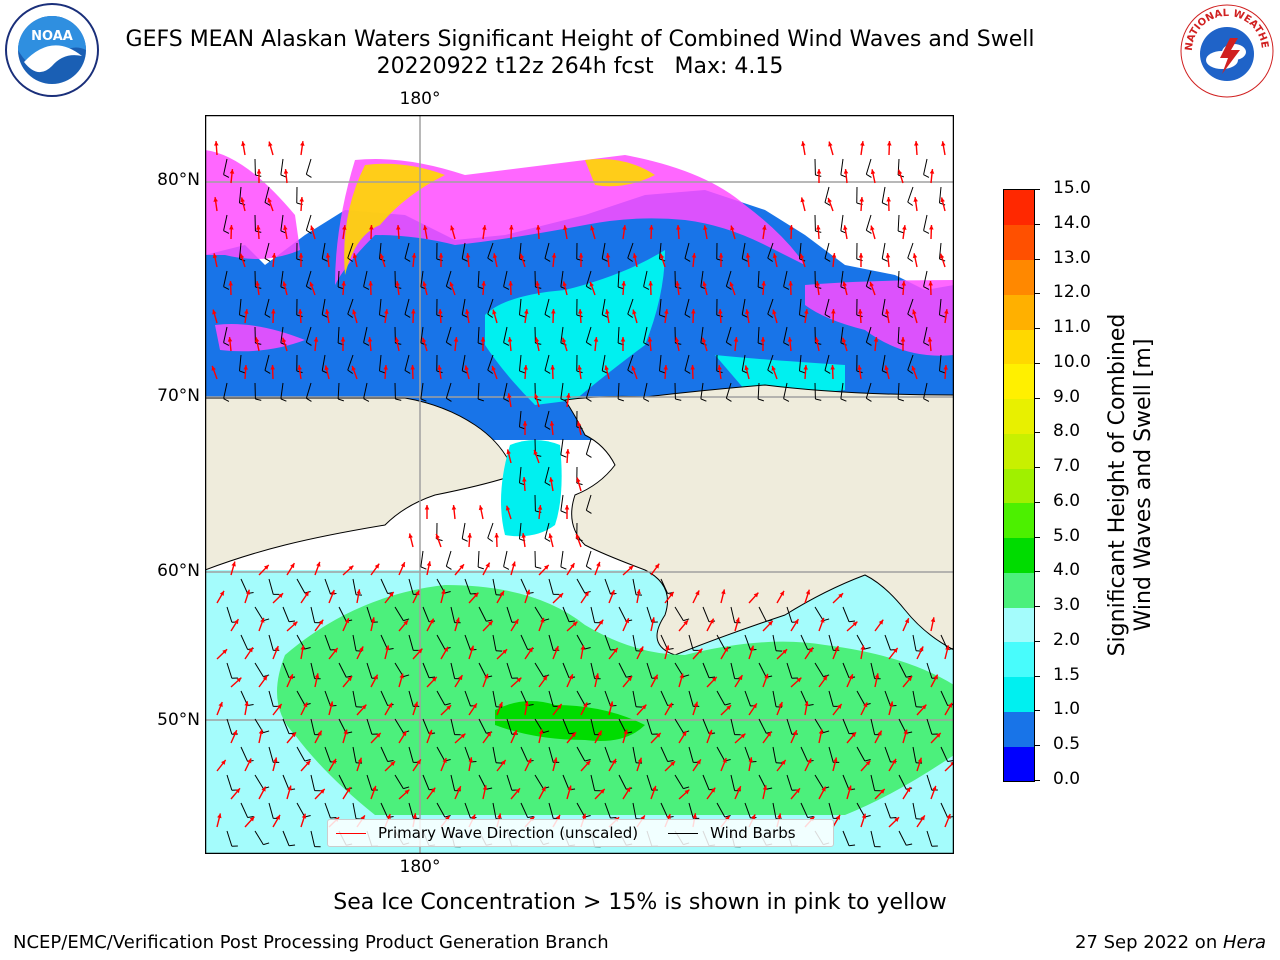  What do you see at coordinates (1067, 674) in the screenshot?
I see `colorbar-tick-label: 1.5` at bounding box center [1067, 674].